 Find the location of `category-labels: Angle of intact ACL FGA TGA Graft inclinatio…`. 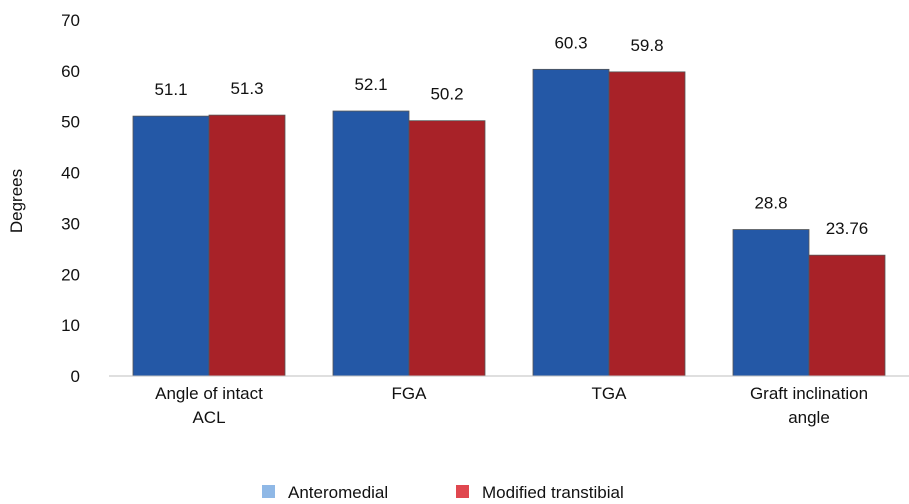

category-labels: Angle of intact ACL FGA TGA Graft inclinatio… is located at coordinates (511, 405).